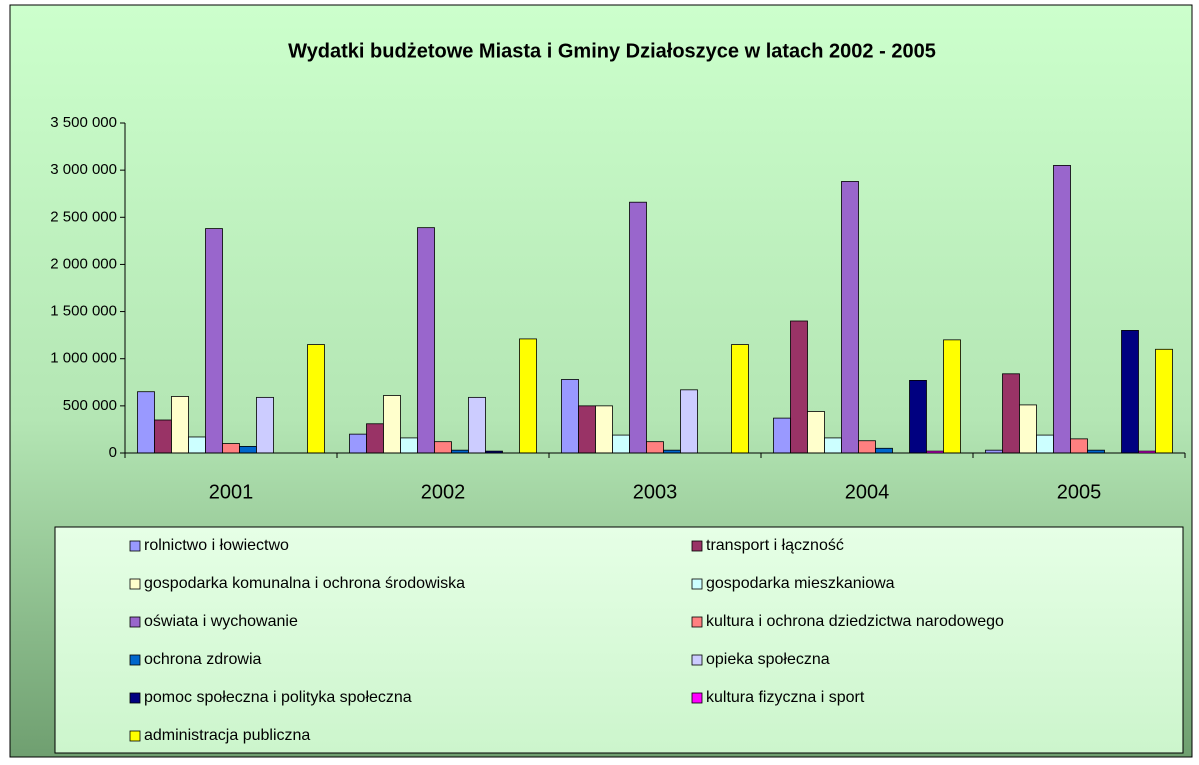  What do you see at coordinates (216, 545) in the screenshot?
I see `legend-label: rolnictwo i łowiectwo` at bounding box center [216, 545].